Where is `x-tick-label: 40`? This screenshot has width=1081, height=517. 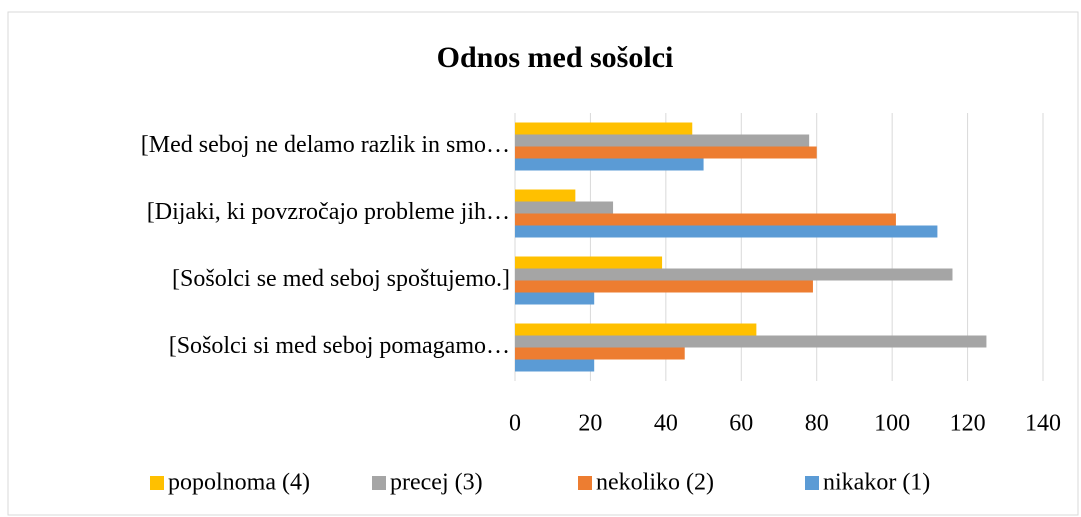
x-tick-label: 40 is located at coordinates (666, 424).